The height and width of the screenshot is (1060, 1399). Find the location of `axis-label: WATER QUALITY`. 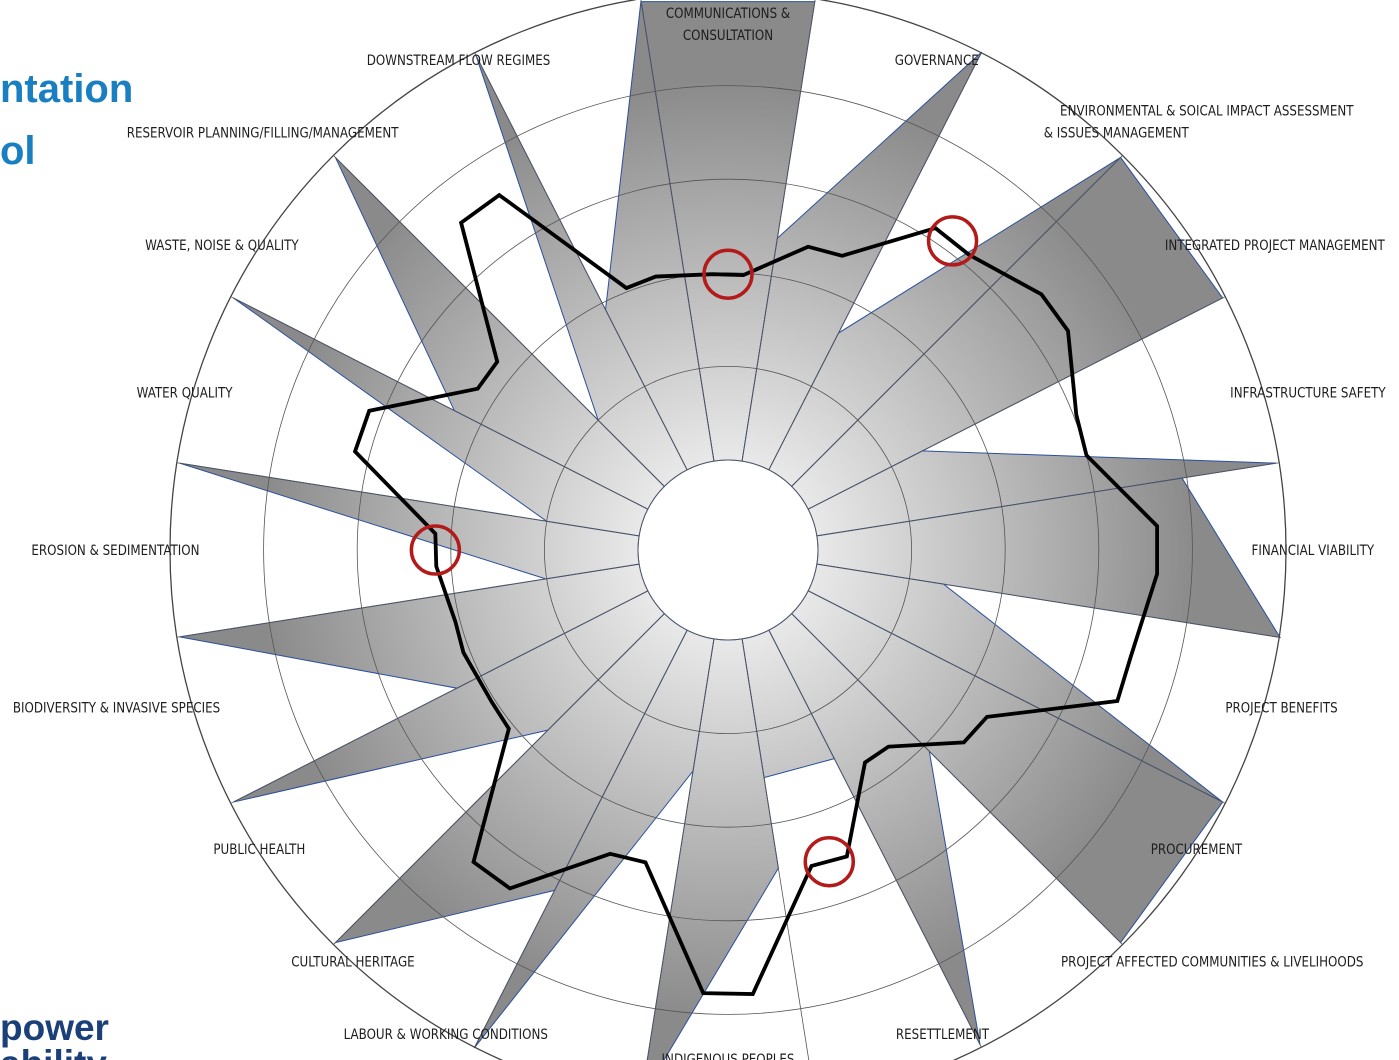

axis-label: WATER QUALITY is located at coordinates (185, 393).